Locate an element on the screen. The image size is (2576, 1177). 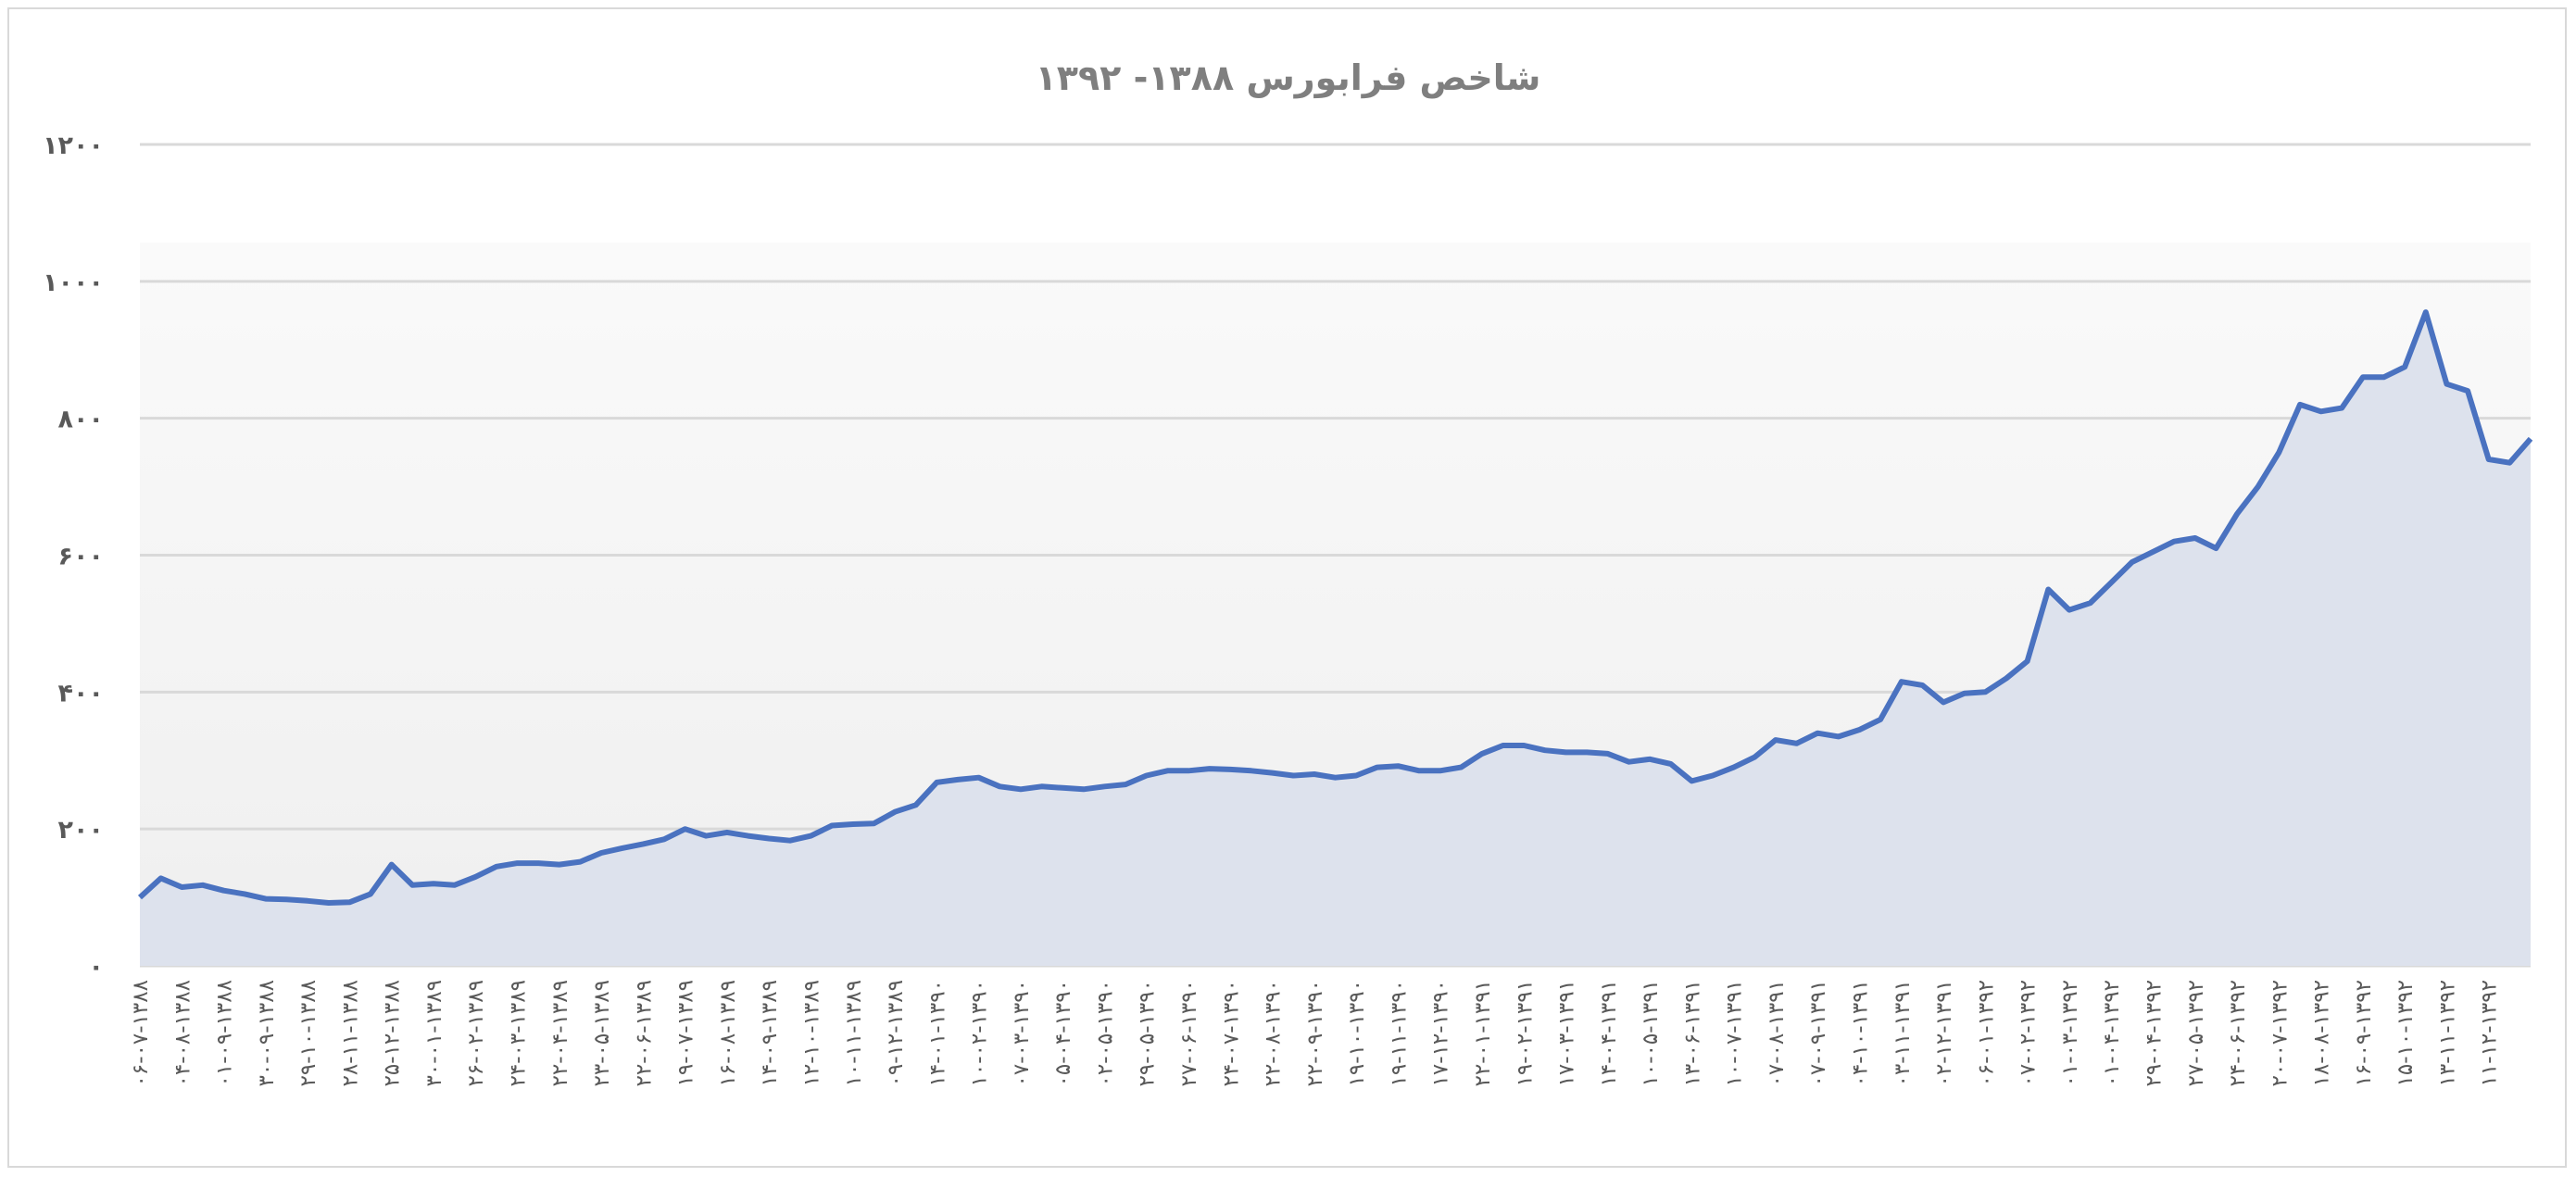
x-tick-label: ۱۰-۰۷-۱۳۹۱ is located at coordinates (1735, 1033).